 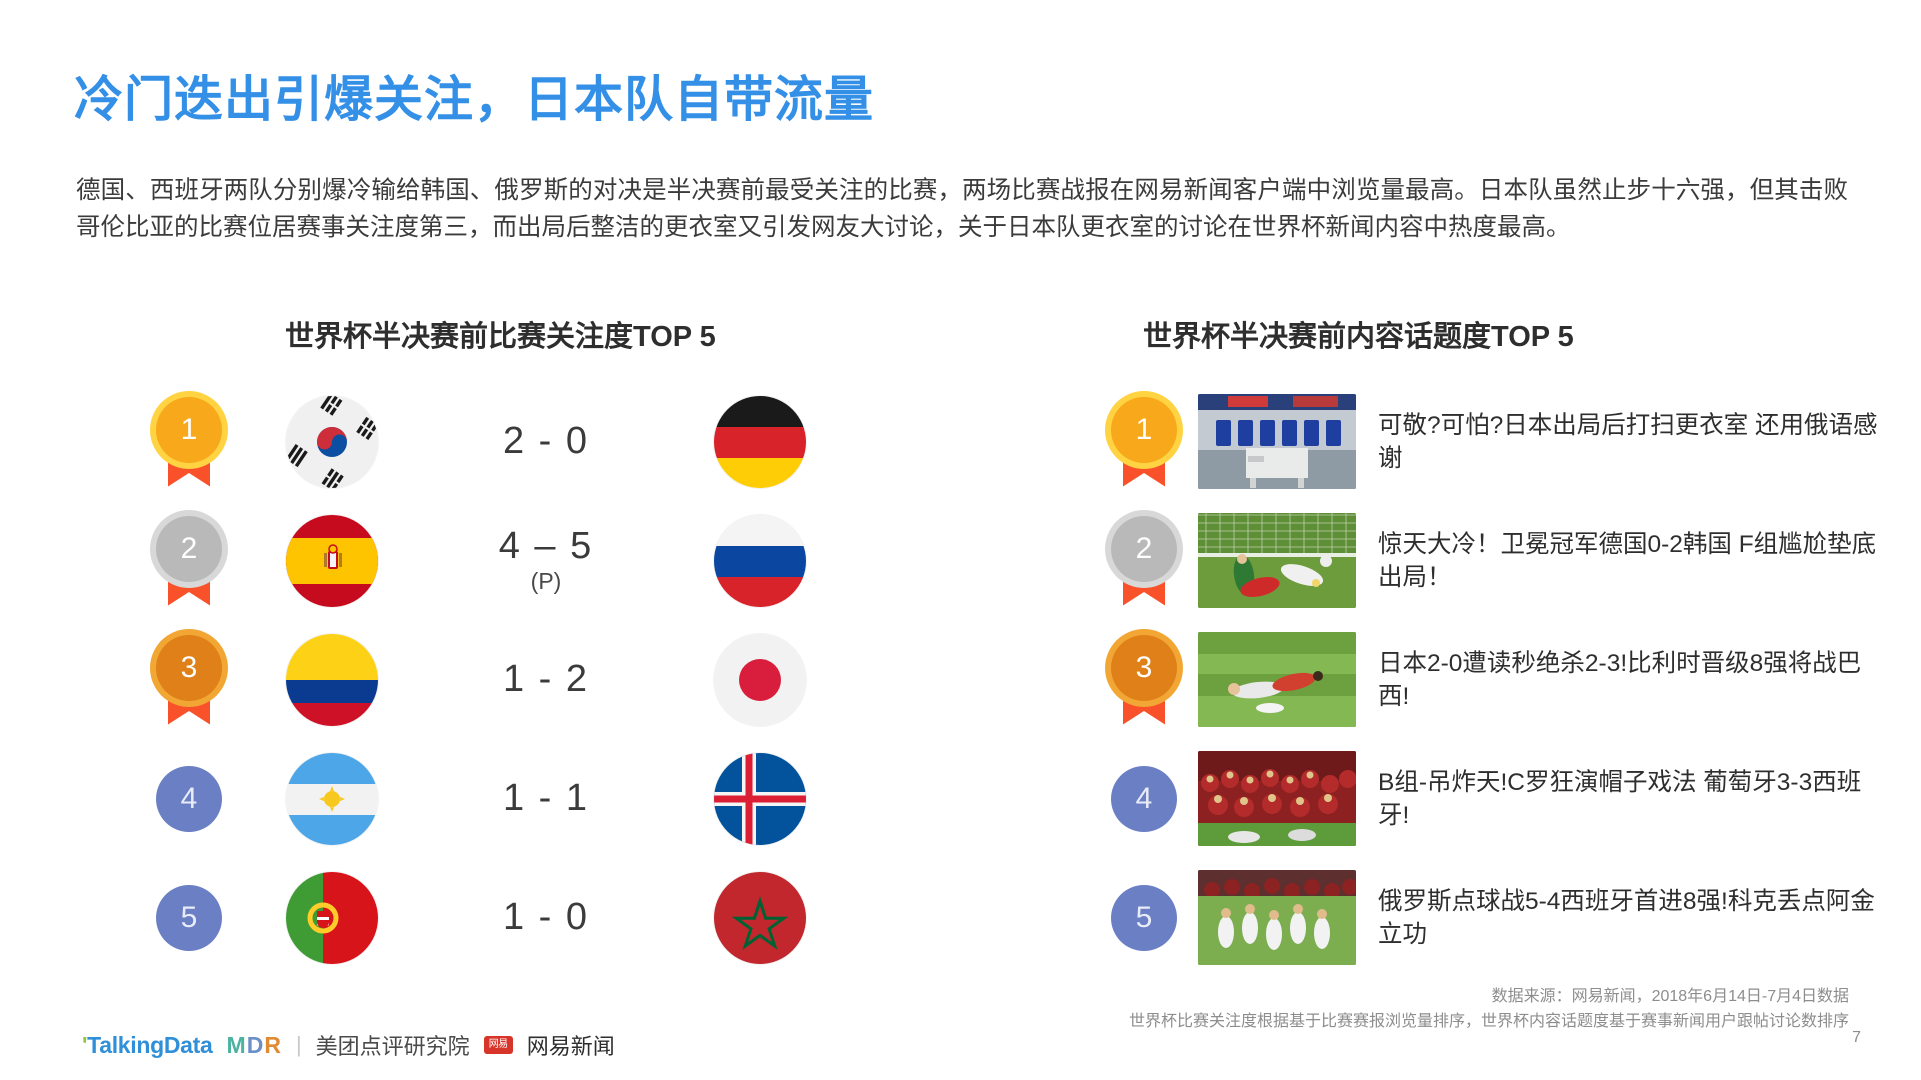 I want to click on table-row: 1, so click(x=530, y=441).